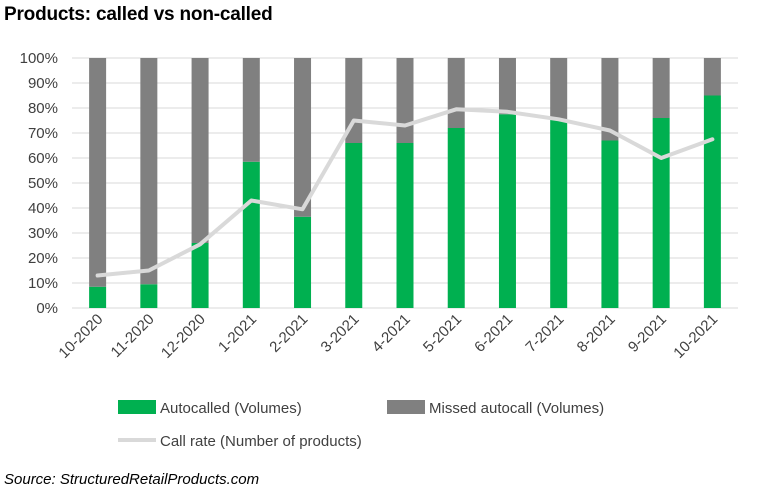  I want to click on y-axis-ticks: 0% 10% 20% 30% 40% 50% 60% 70% 80% 90% 100%, so click(39, 183).